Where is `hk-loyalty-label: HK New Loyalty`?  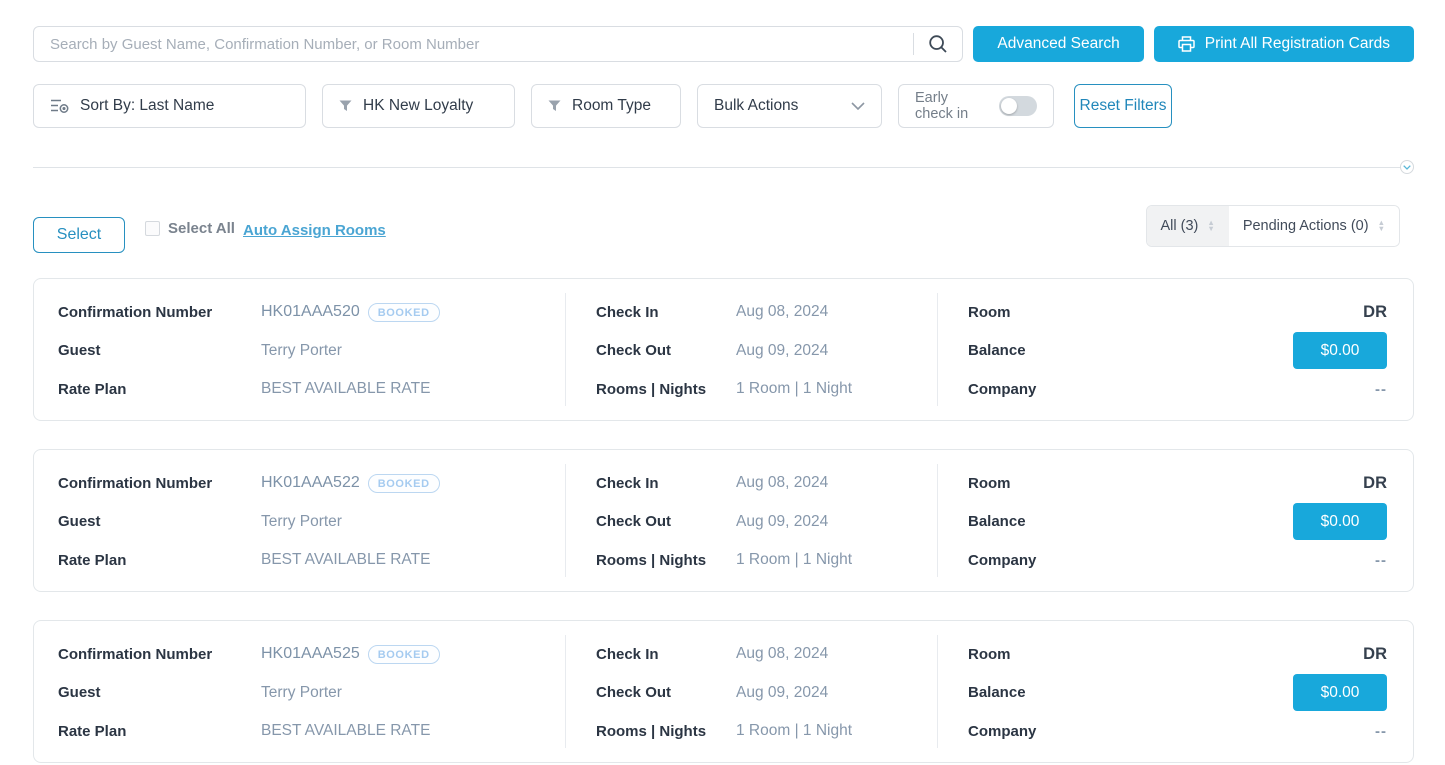 hk-loyalty-label: HK New Loyalty is located at coordinates (418, 105).